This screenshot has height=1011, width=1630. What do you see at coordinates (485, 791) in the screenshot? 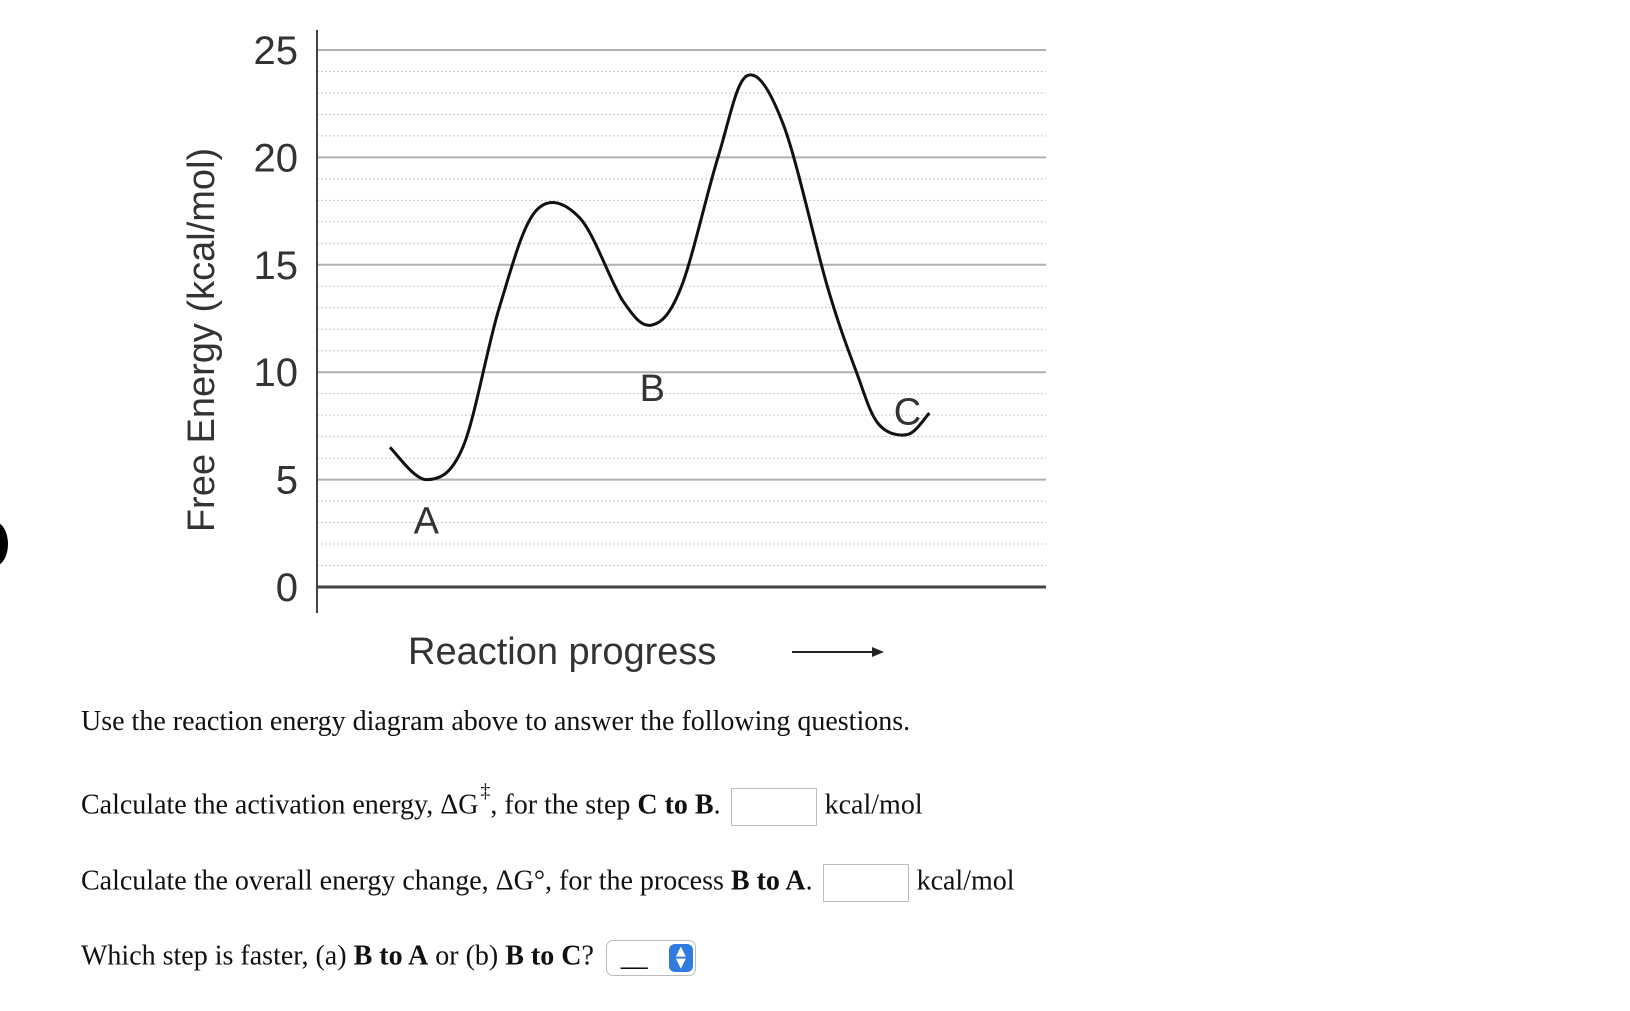
I see `double-dagger-symbol: ‡` at bounding box center [485, 791].